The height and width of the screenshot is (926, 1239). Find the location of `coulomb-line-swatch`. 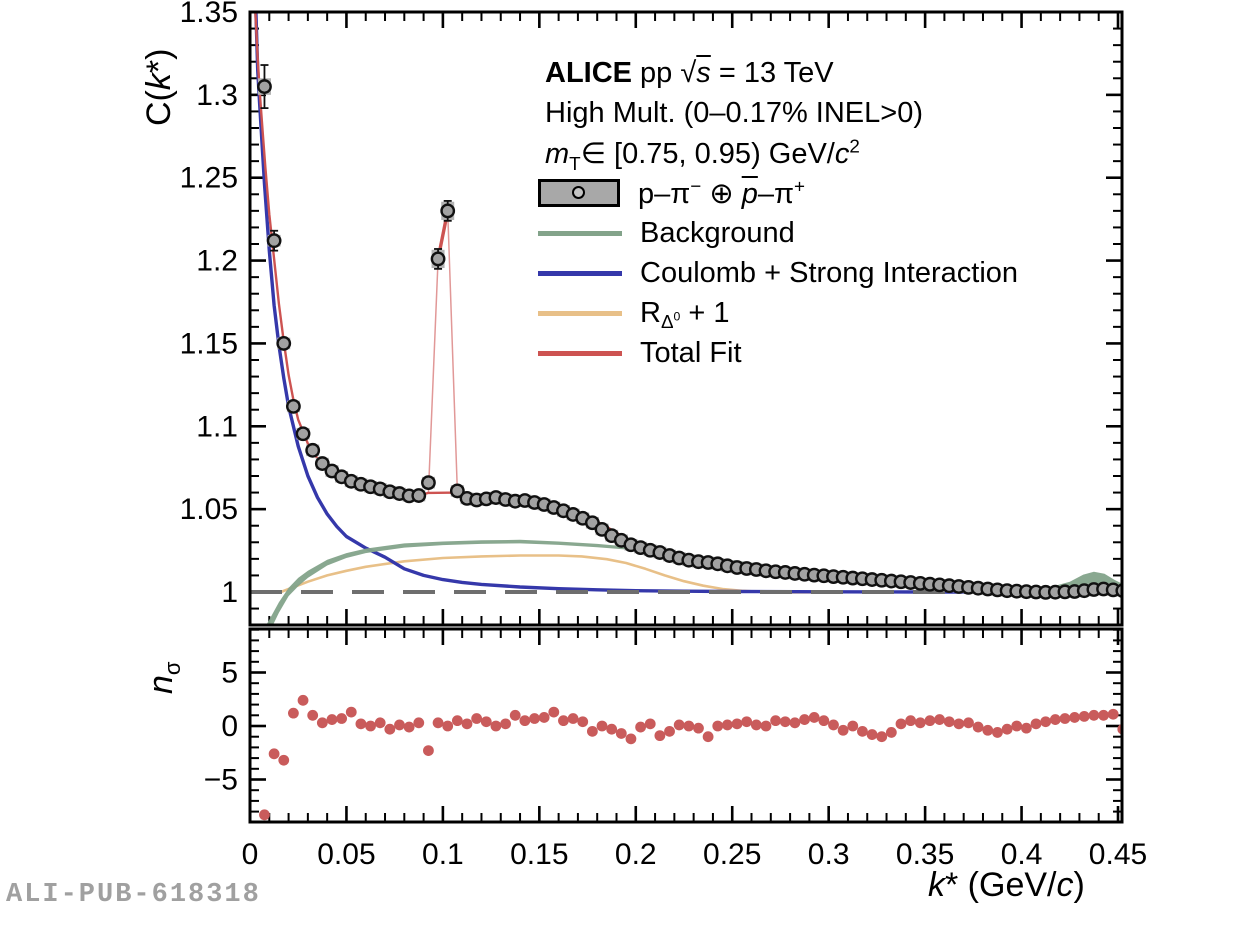

coulomb-line-swatch is located at coordinates (580, 273).